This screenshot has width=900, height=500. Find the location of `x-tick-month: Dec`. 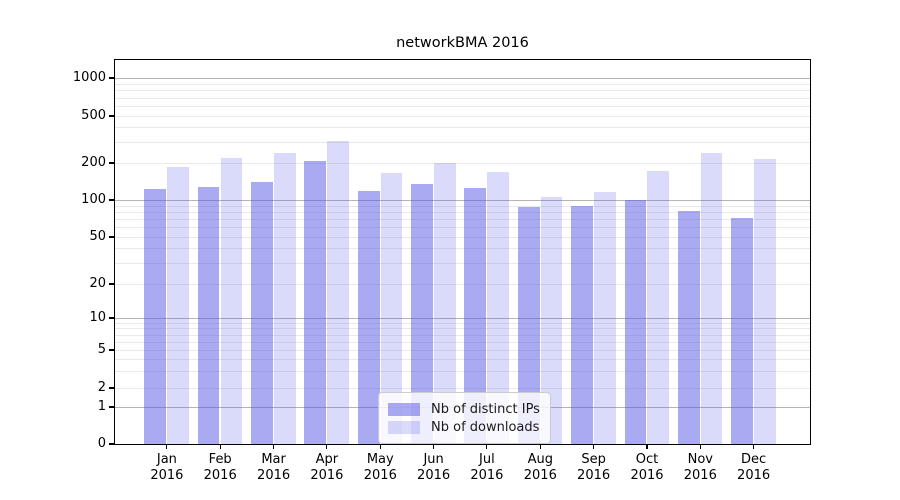

x-tick-month: Dec is located at coordinates (754, 459).